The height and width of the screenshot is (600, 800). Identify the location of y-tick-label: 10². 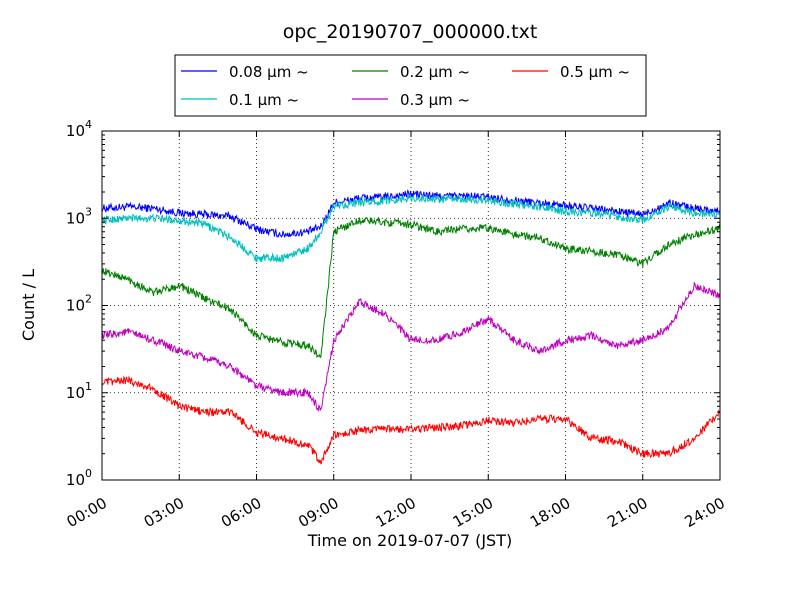
(79, 304).